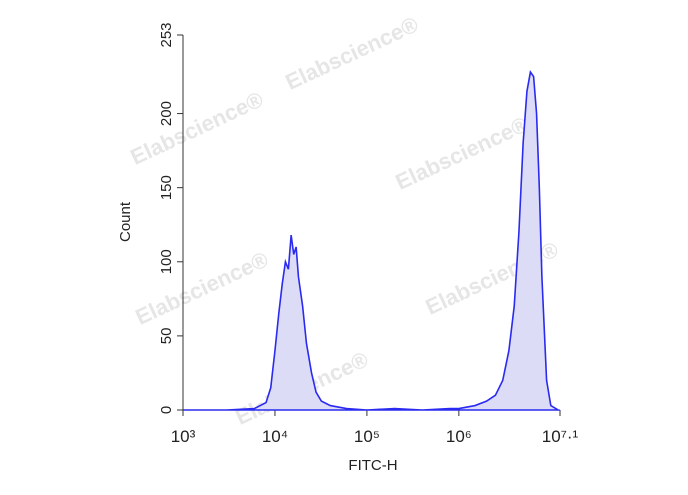  I want to click on y-axis-label: Count, so click(125, 221).